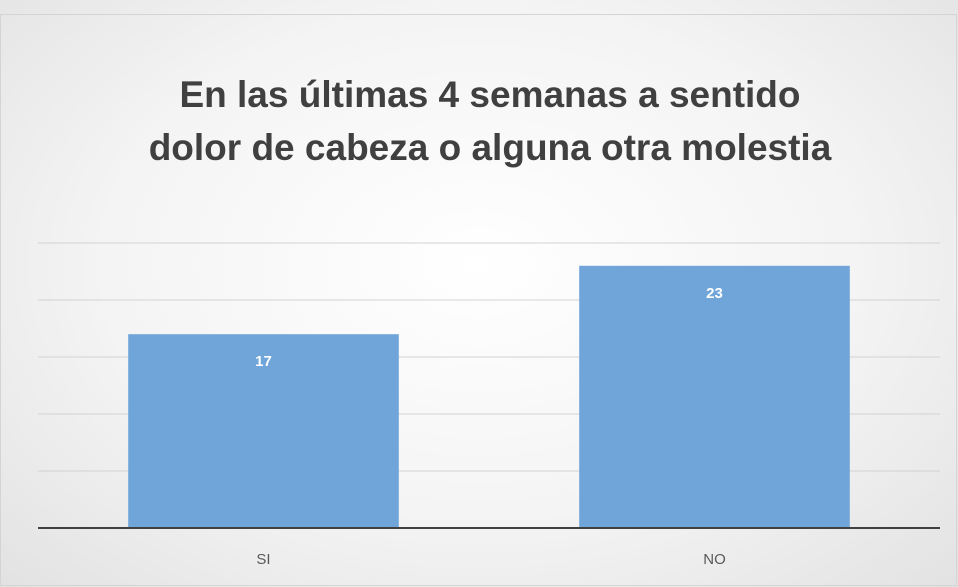  I want to click on data-label: 23, so click(714, 293).